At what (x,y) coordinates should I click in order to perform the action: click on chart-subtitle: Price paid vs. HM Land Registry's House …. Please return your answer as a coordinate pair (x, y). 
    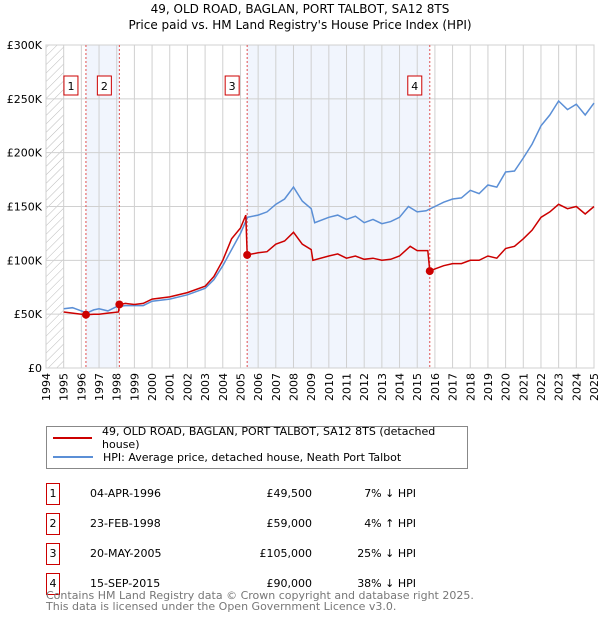
    Looking at the image, I should click on (300, 25).